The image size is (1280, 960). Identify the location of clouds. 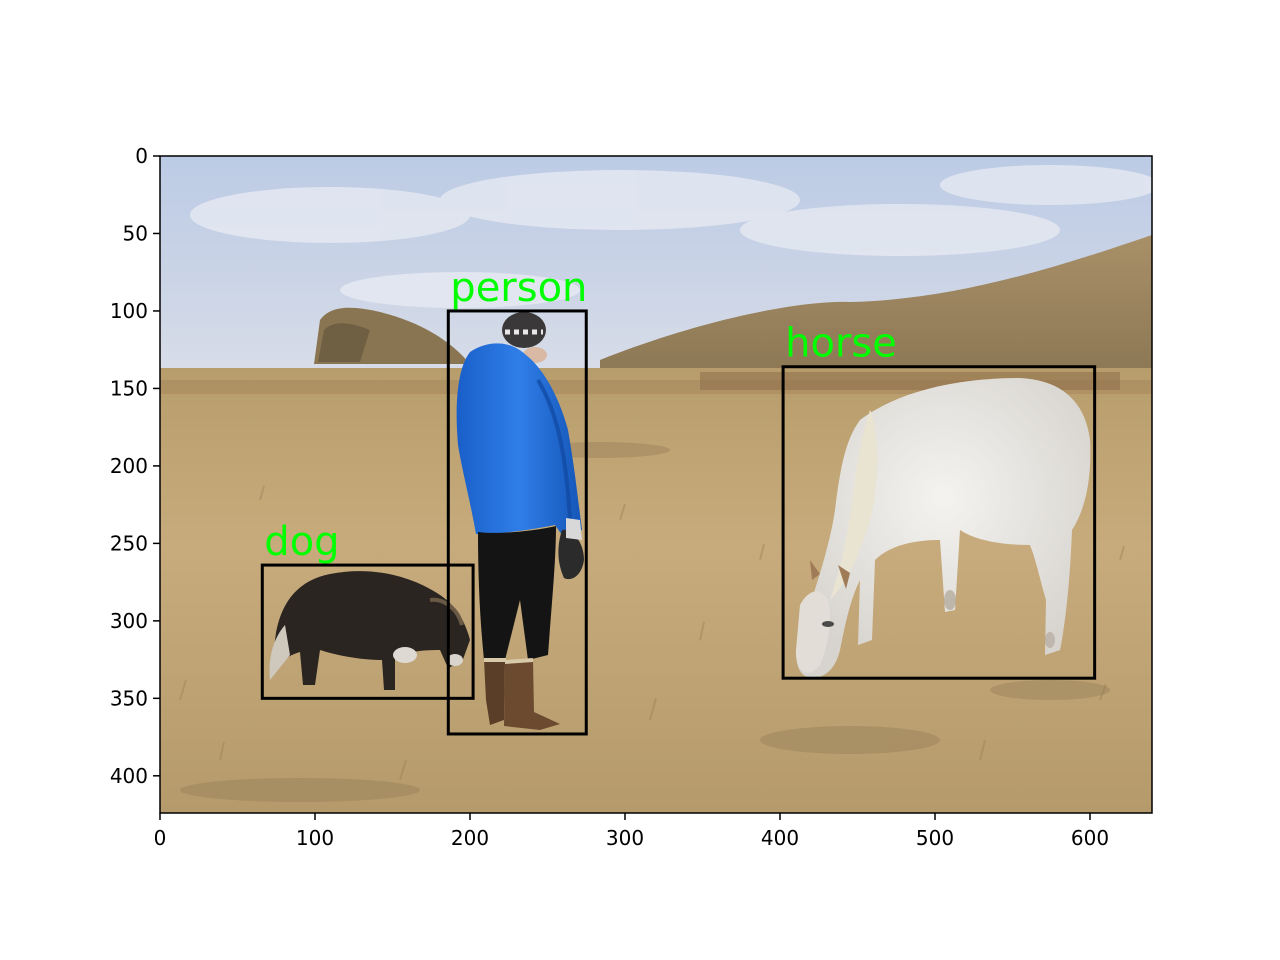
(671, 236).